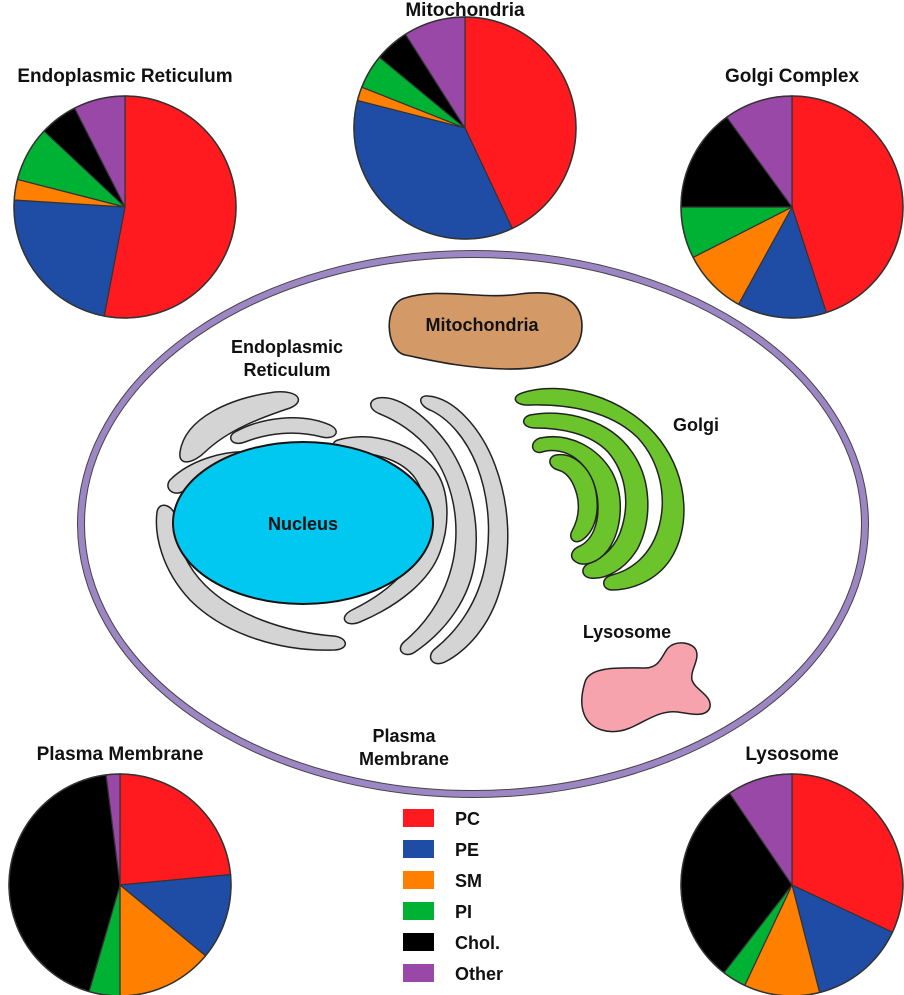 The image size is (904, 995). Describe the element at coordinates (442, 881) in the screenshot. I see `legend-item-sm: SM` at that location.